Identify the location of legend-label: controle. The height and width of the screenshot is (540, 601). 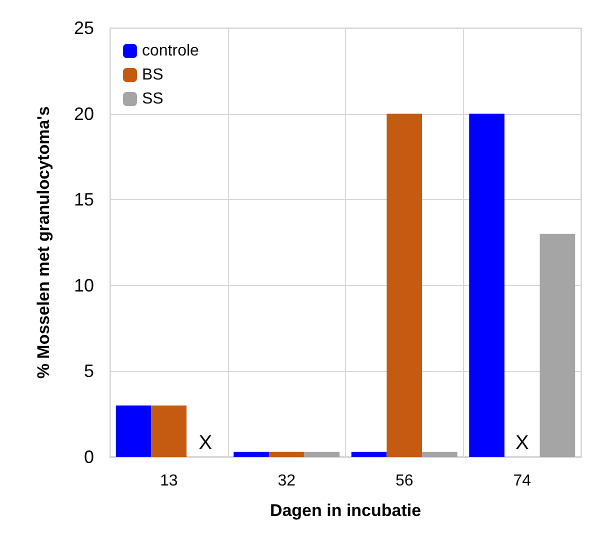
(171, 51).